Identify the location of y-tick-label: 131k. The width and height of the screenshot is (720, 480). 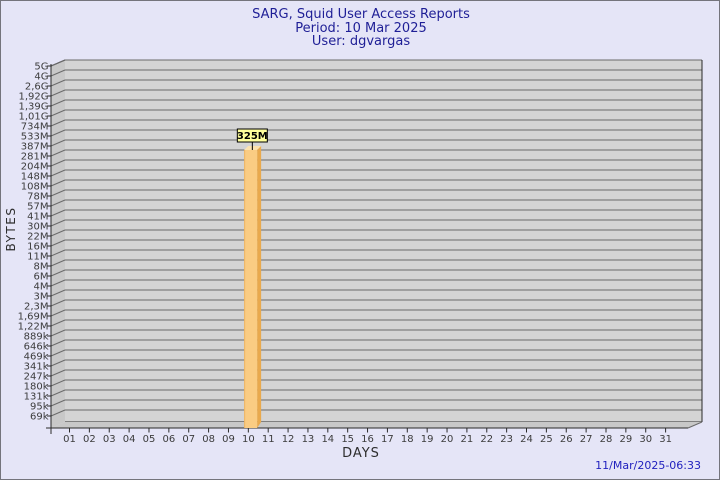
(36, 397).